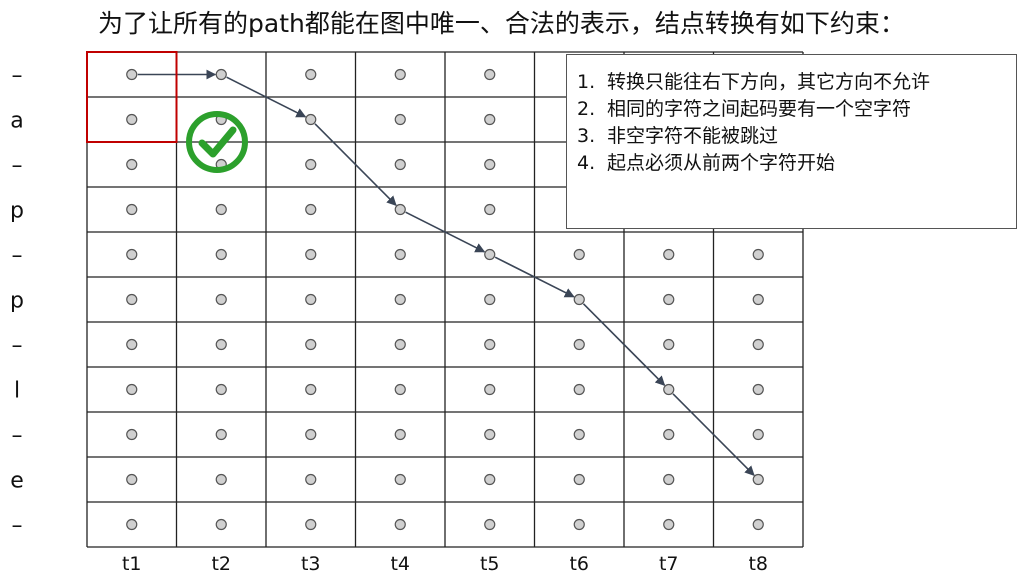  I want to click on column-label: t8, so click(758, 564).